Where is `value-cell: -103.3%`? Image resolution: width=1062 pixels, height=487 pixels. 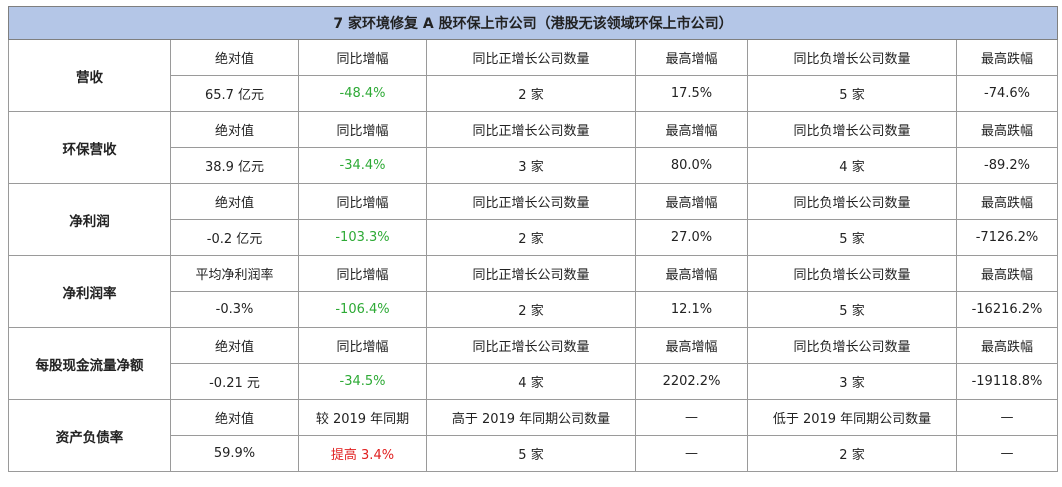 value-cell: -103.3% is located at coordinates (362, 237).